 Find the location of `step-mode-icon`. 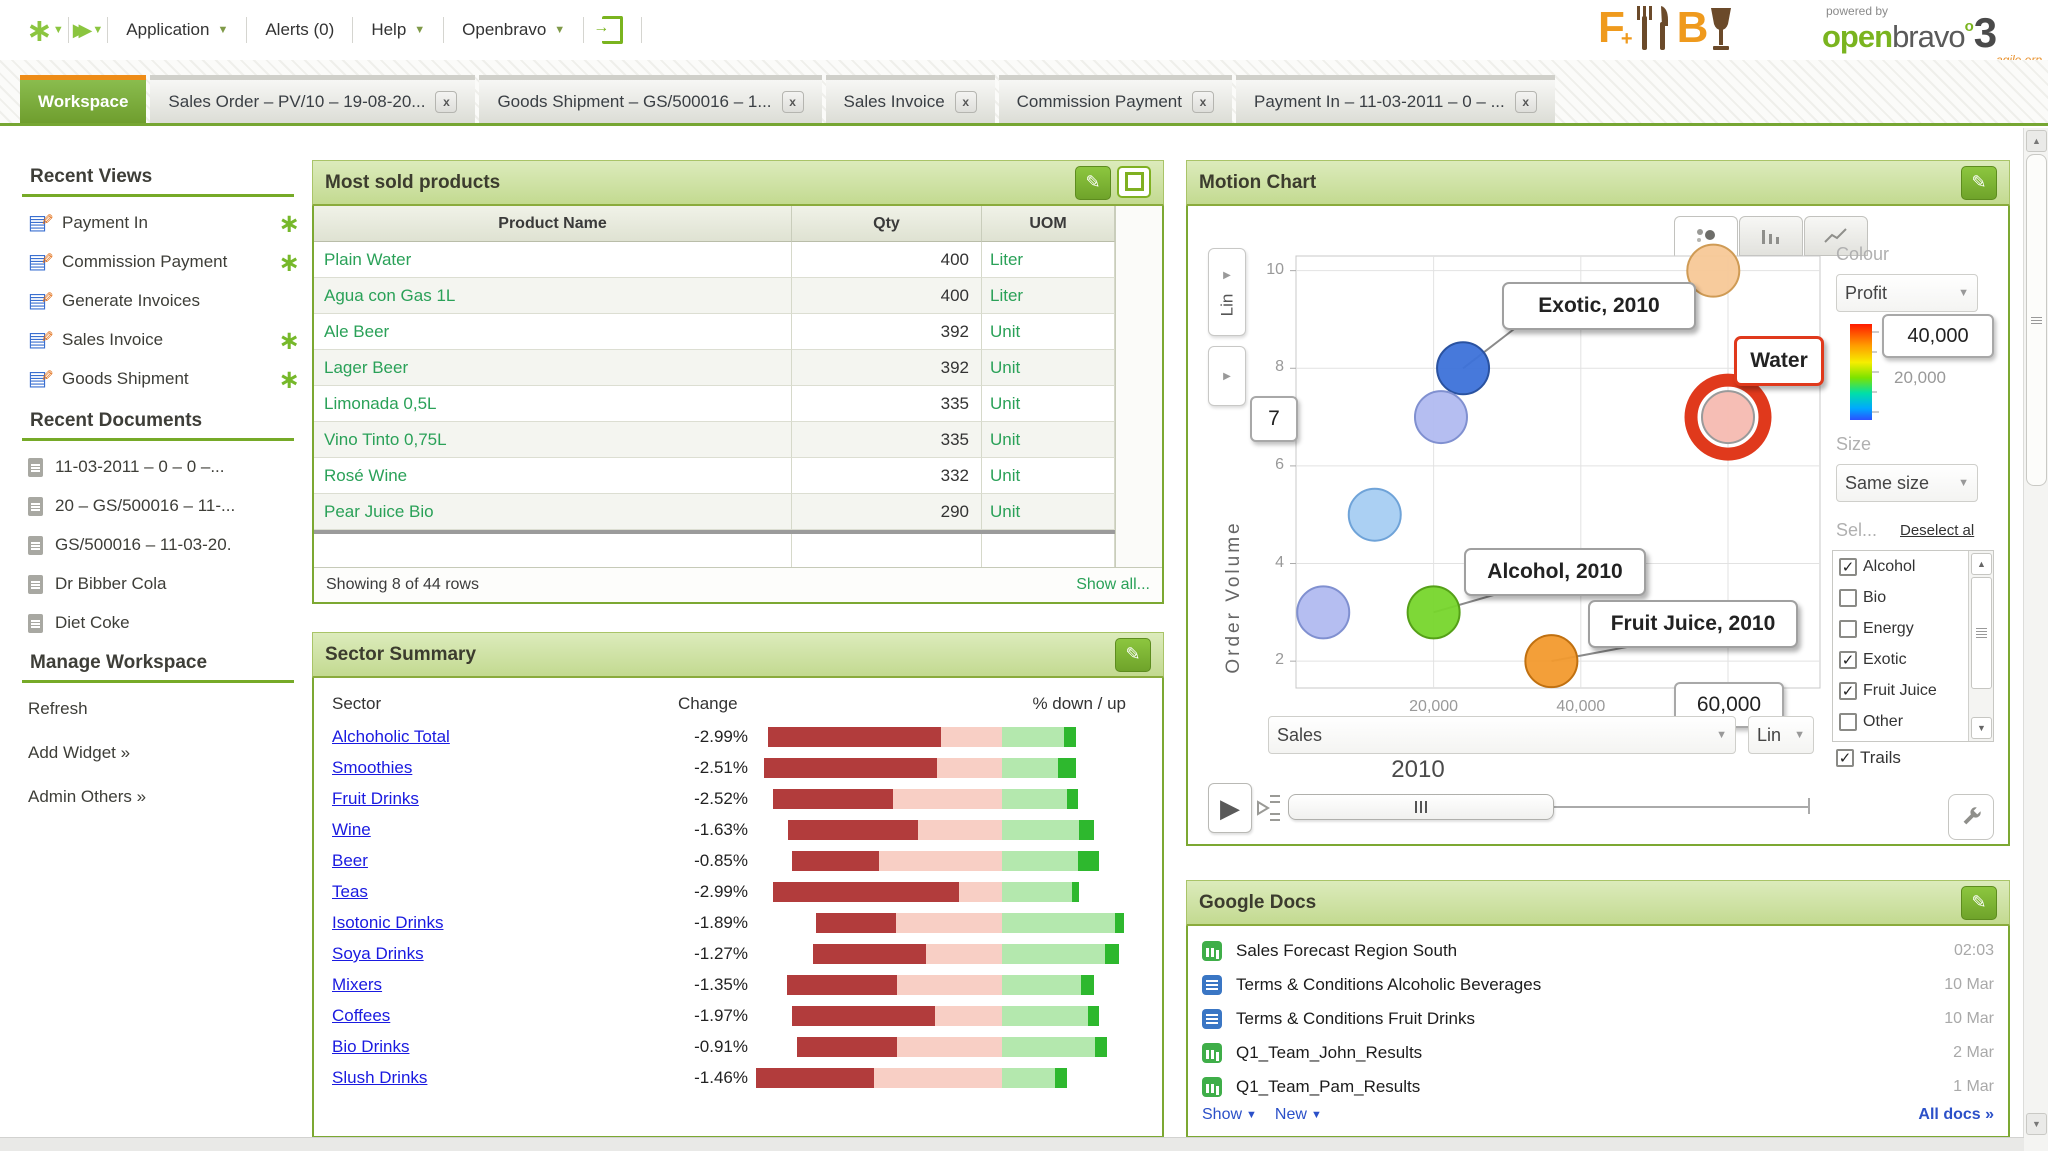

step-mode-icon is located at coordinates (1267, 809).